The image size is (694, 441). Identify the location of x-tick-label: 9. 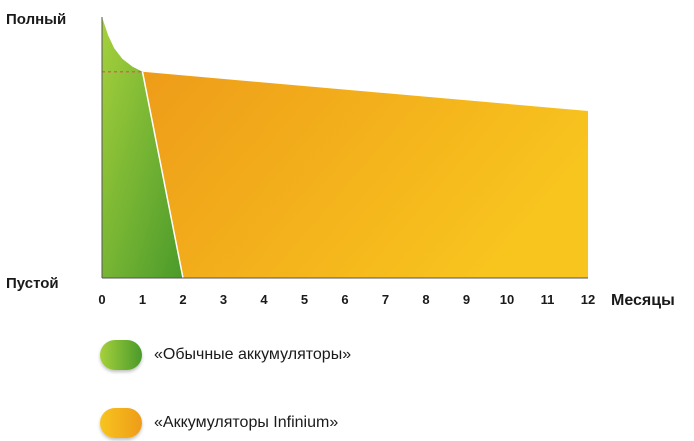
(466, 299).